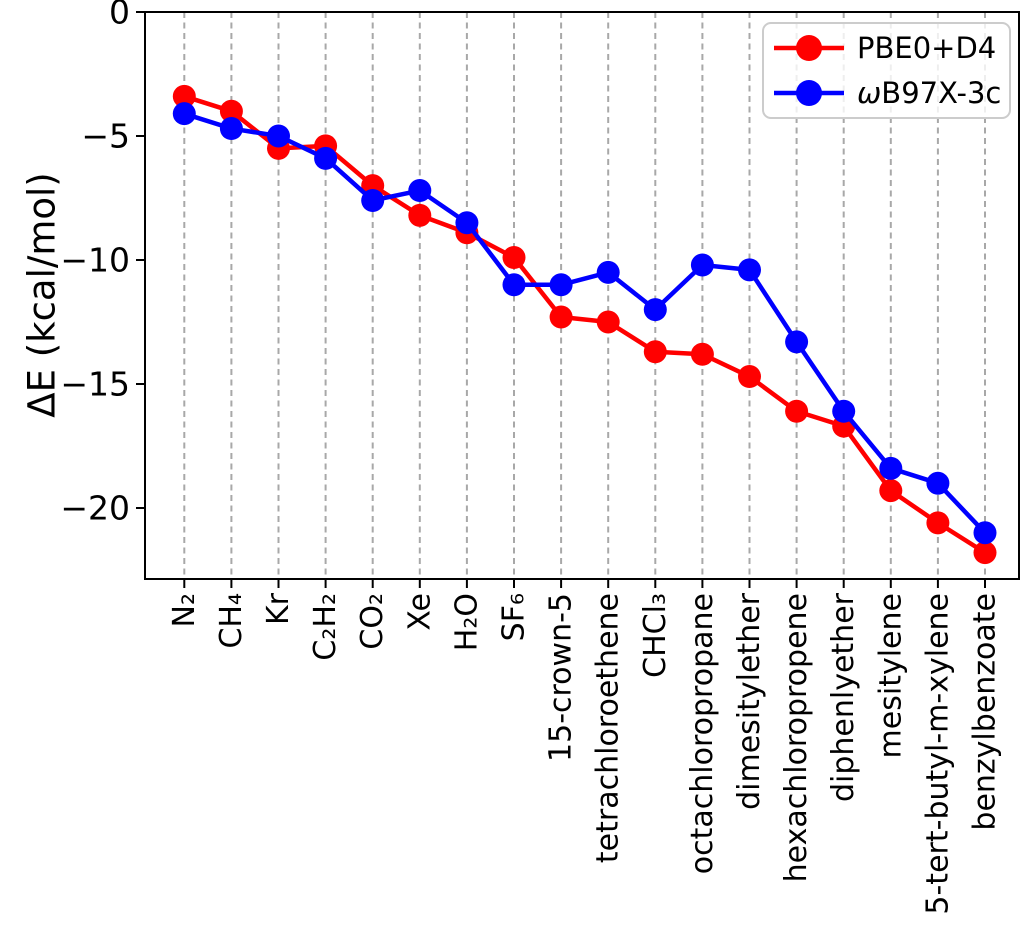  Describe the element at coordinates (843, 697) in the screenshot. I see `x-tick-label: diphenlyether` at that location.